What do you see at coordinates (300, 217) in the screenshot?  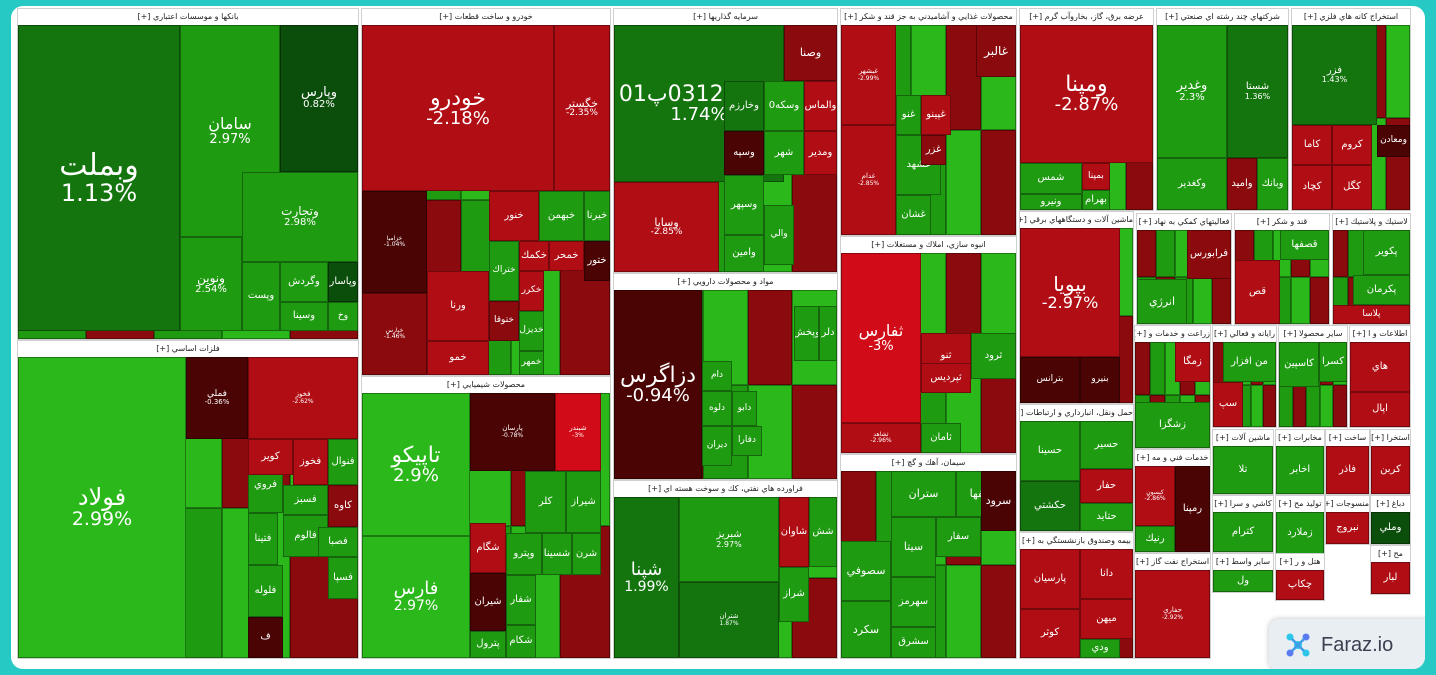 I see `stock-tile: وتجارت 2.98%` at bounding box center [300, 217].